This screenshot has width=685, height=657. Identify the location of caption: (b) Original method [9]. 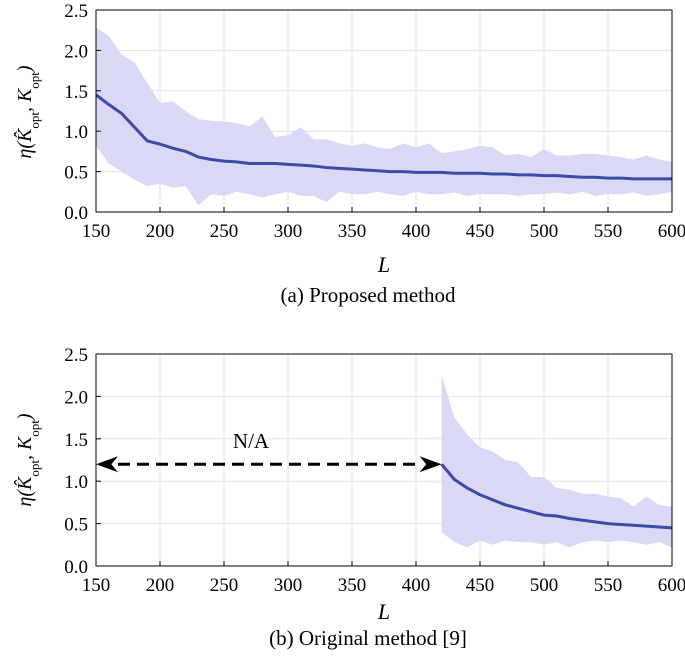
(368, 638).